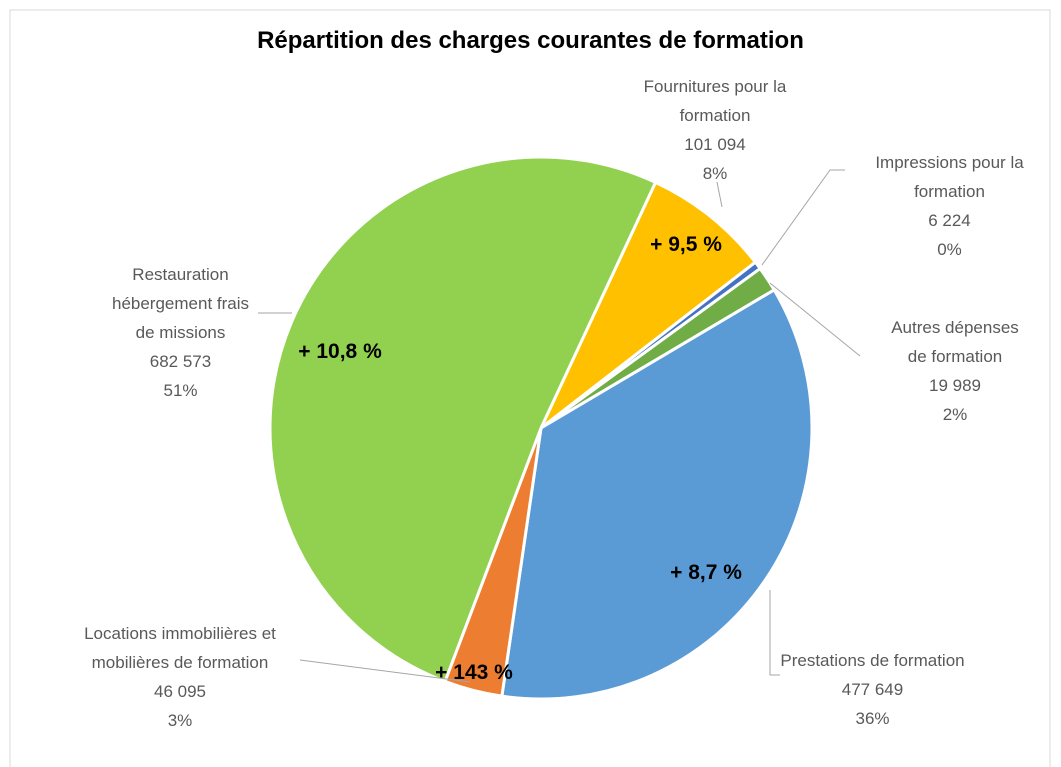 Image resolution: width=1061 pixels, height=767 pixels. Describe the element at coordinates (949, 220) in the screenshot. I see `value-label: 6 224` at that location.